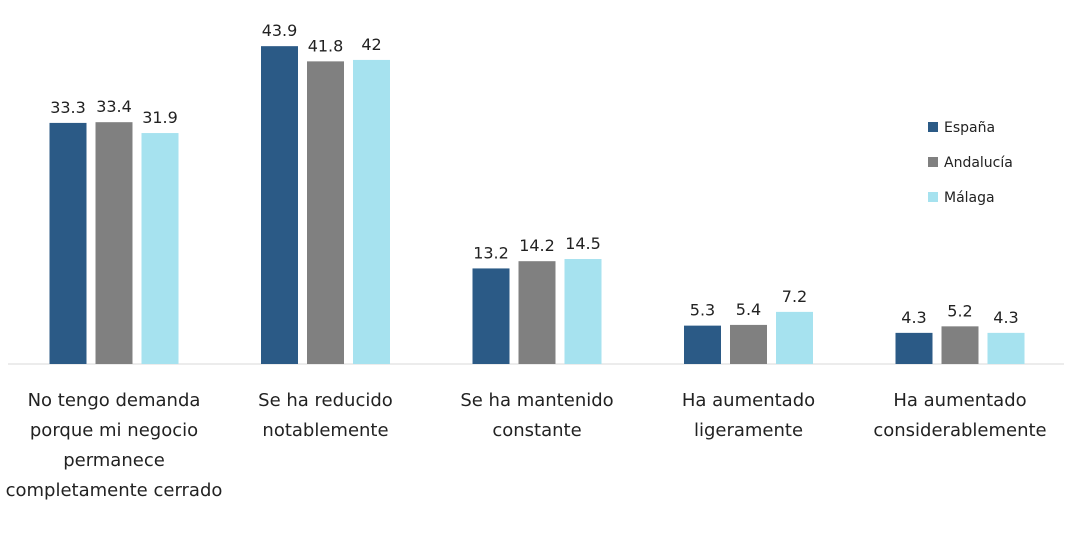 This screenshot has height=534, width=1072. Describe the element at coordinates (491, 252) in the screenshot. I see `data-label: 13.2` at that location.